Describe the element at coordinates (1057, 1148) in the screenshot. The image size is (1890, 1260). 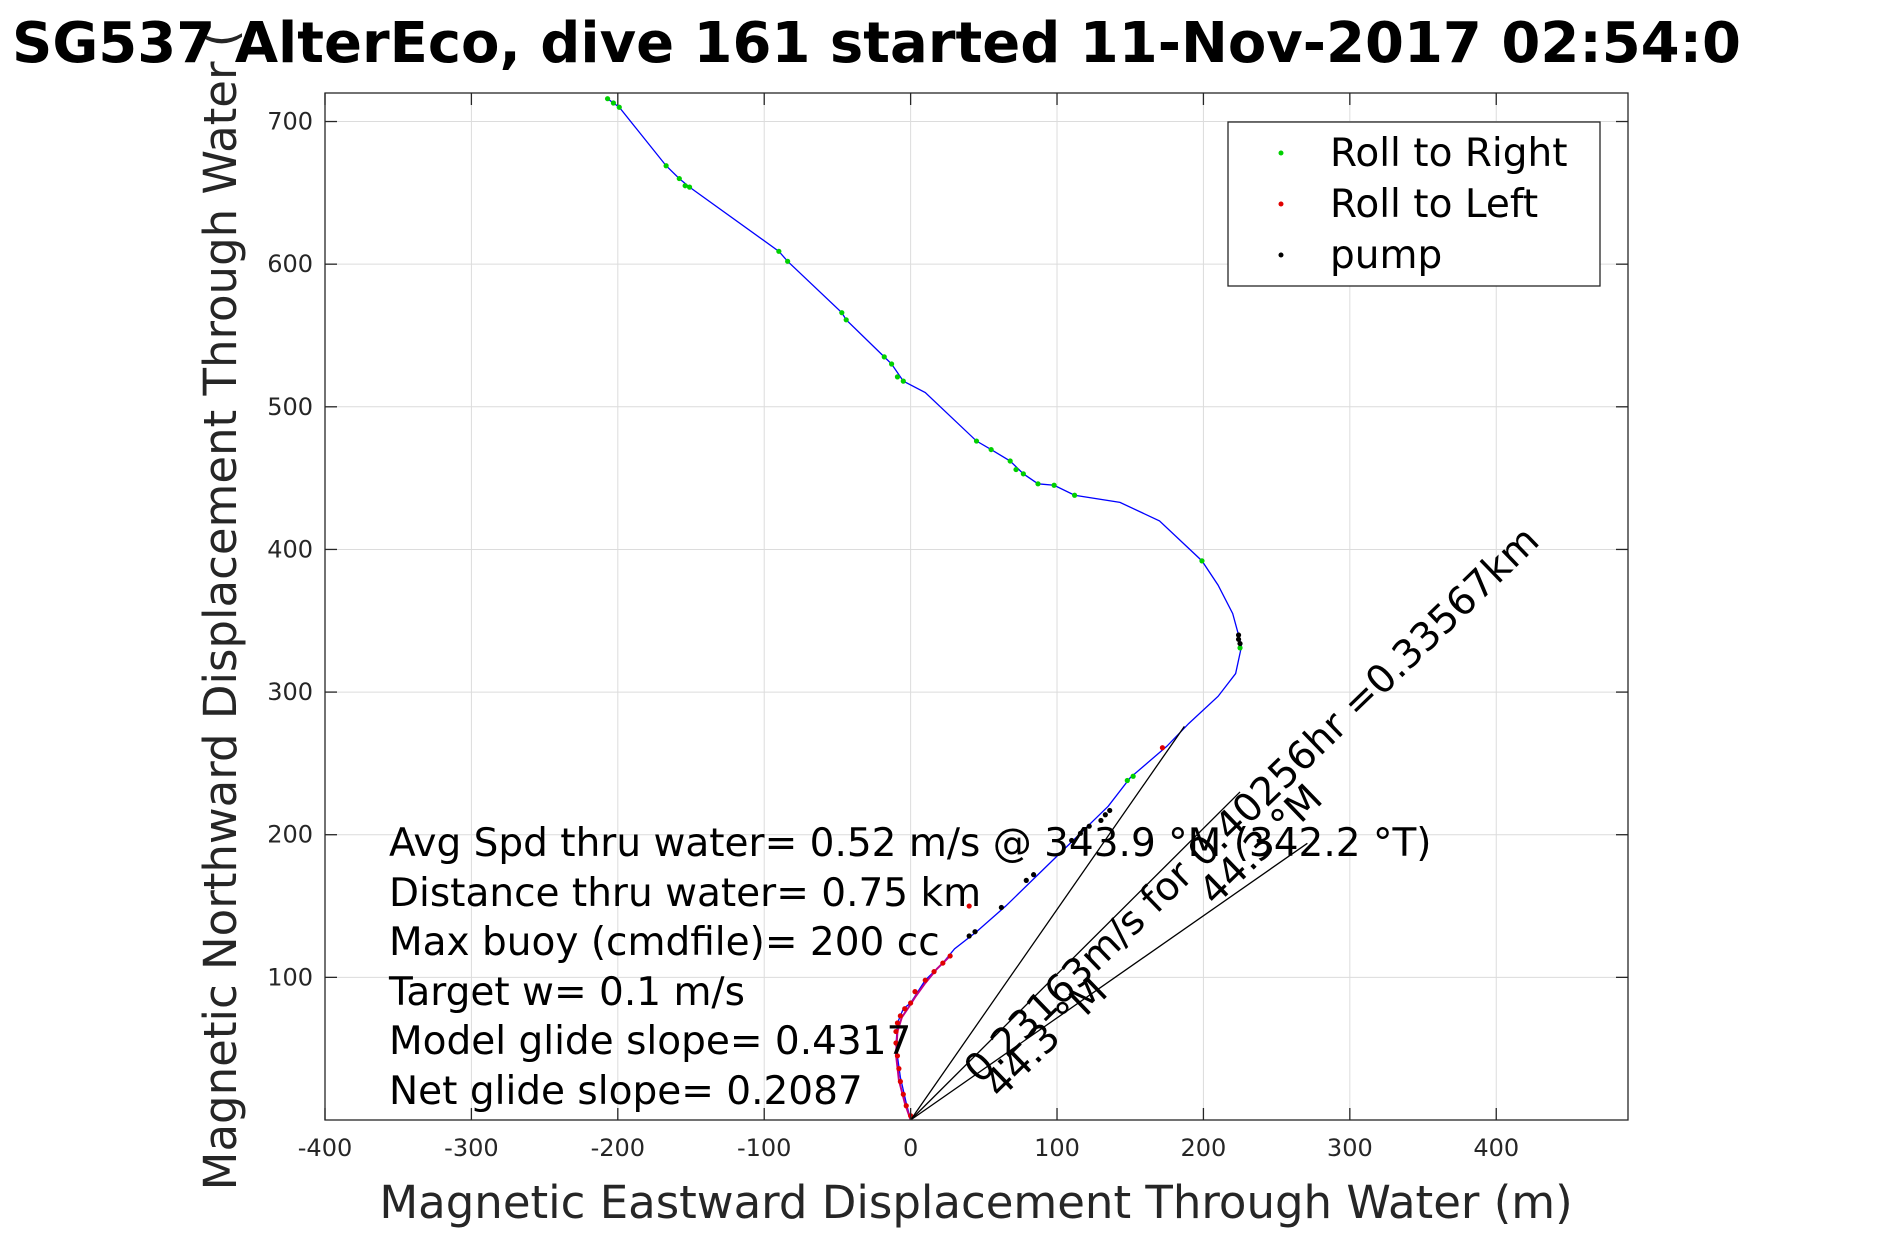
I see `x-tick-label: 100` at that location.